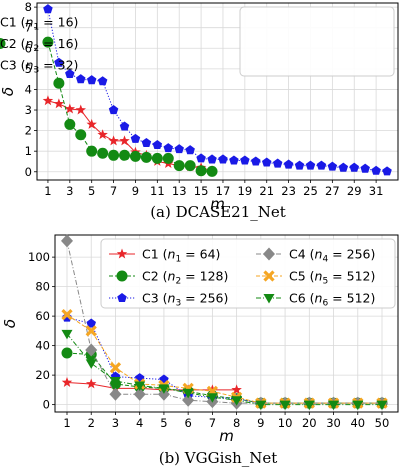  I want to click on x-tick-label: 8, so click(236, 423).